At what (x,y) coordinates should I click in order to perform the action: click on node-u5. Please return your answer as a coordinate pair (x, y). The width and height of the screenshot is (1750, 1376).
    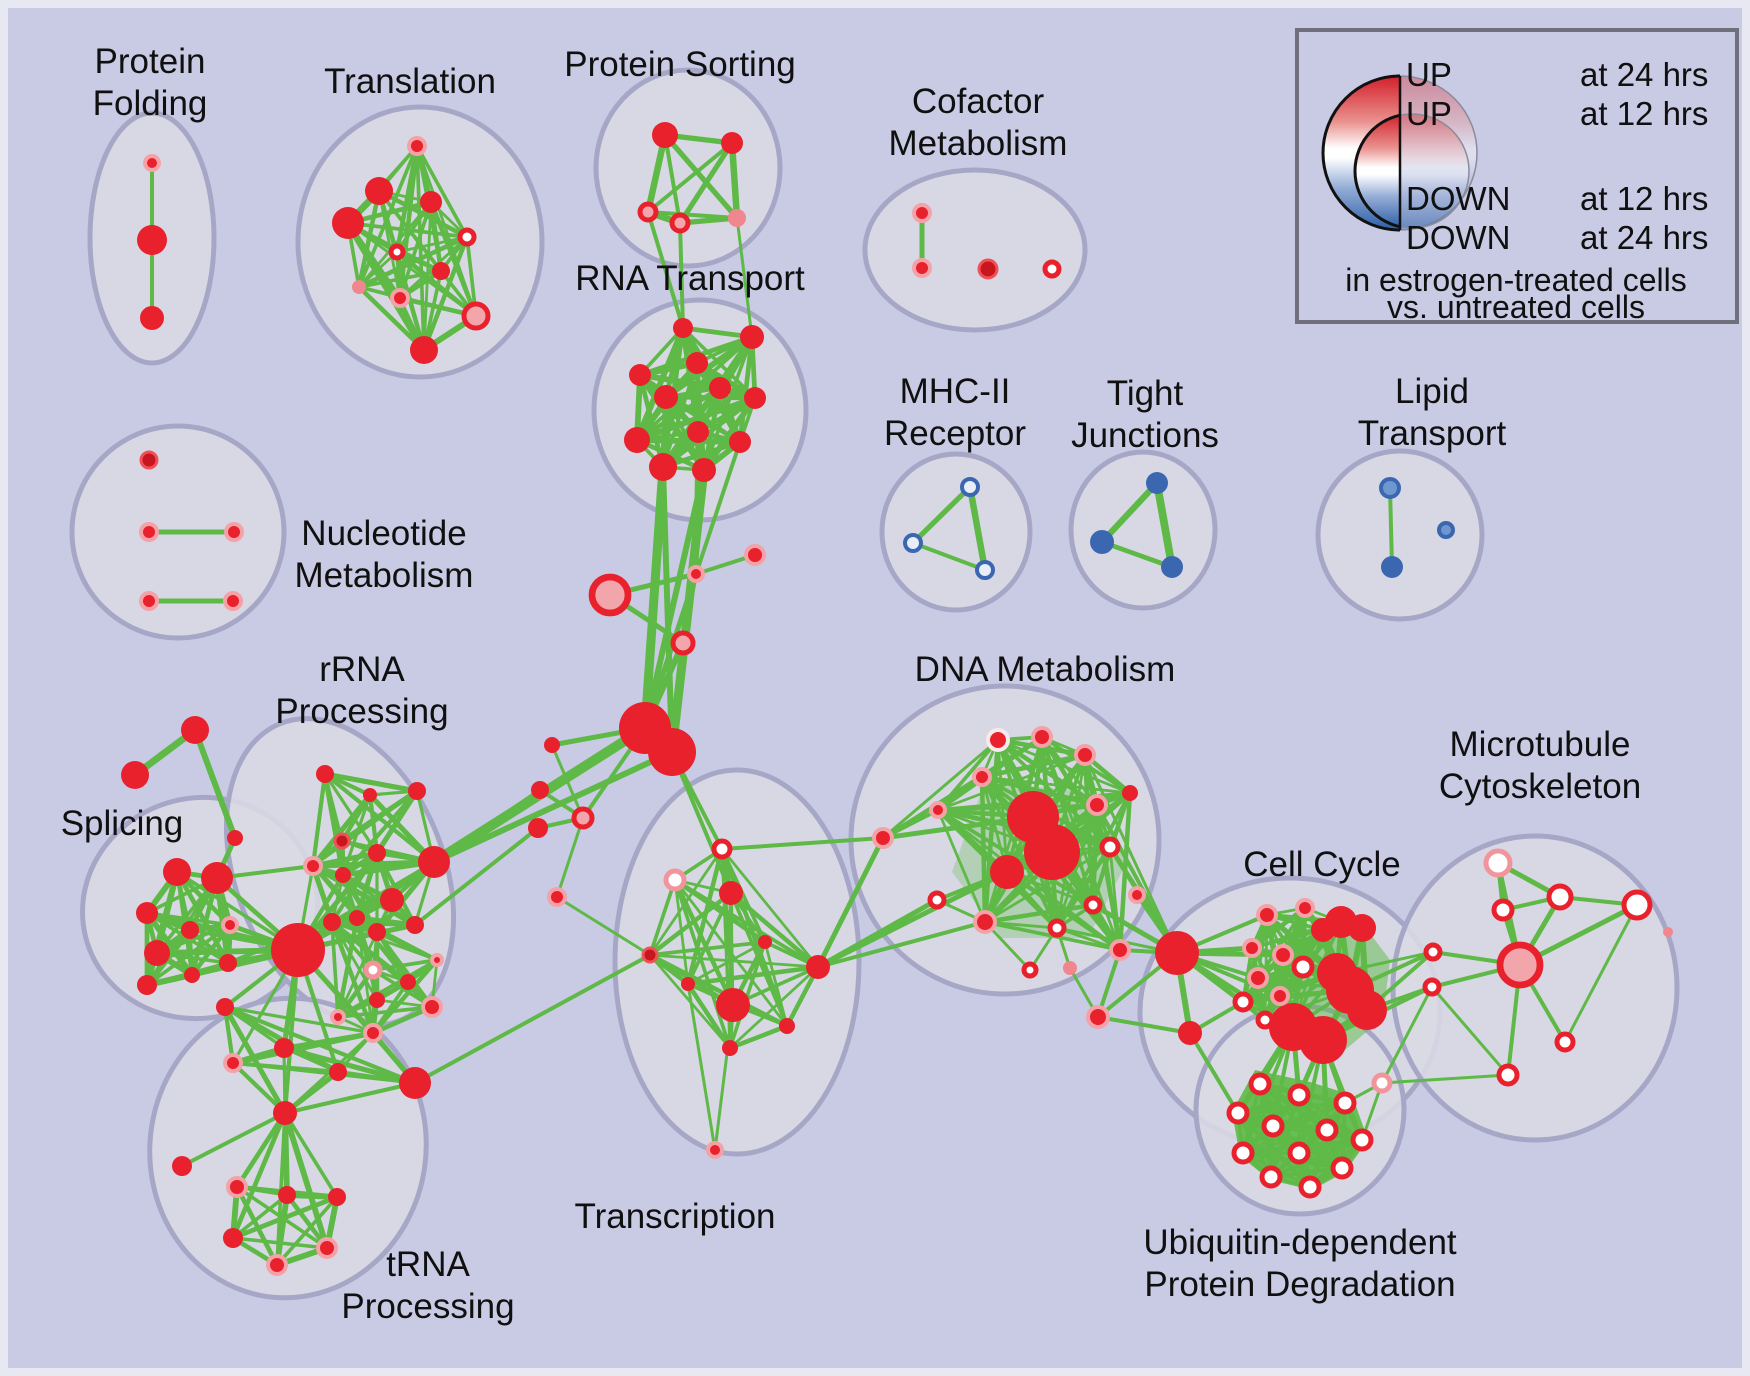
    Looking at the image, I should click on (1273, 1126).